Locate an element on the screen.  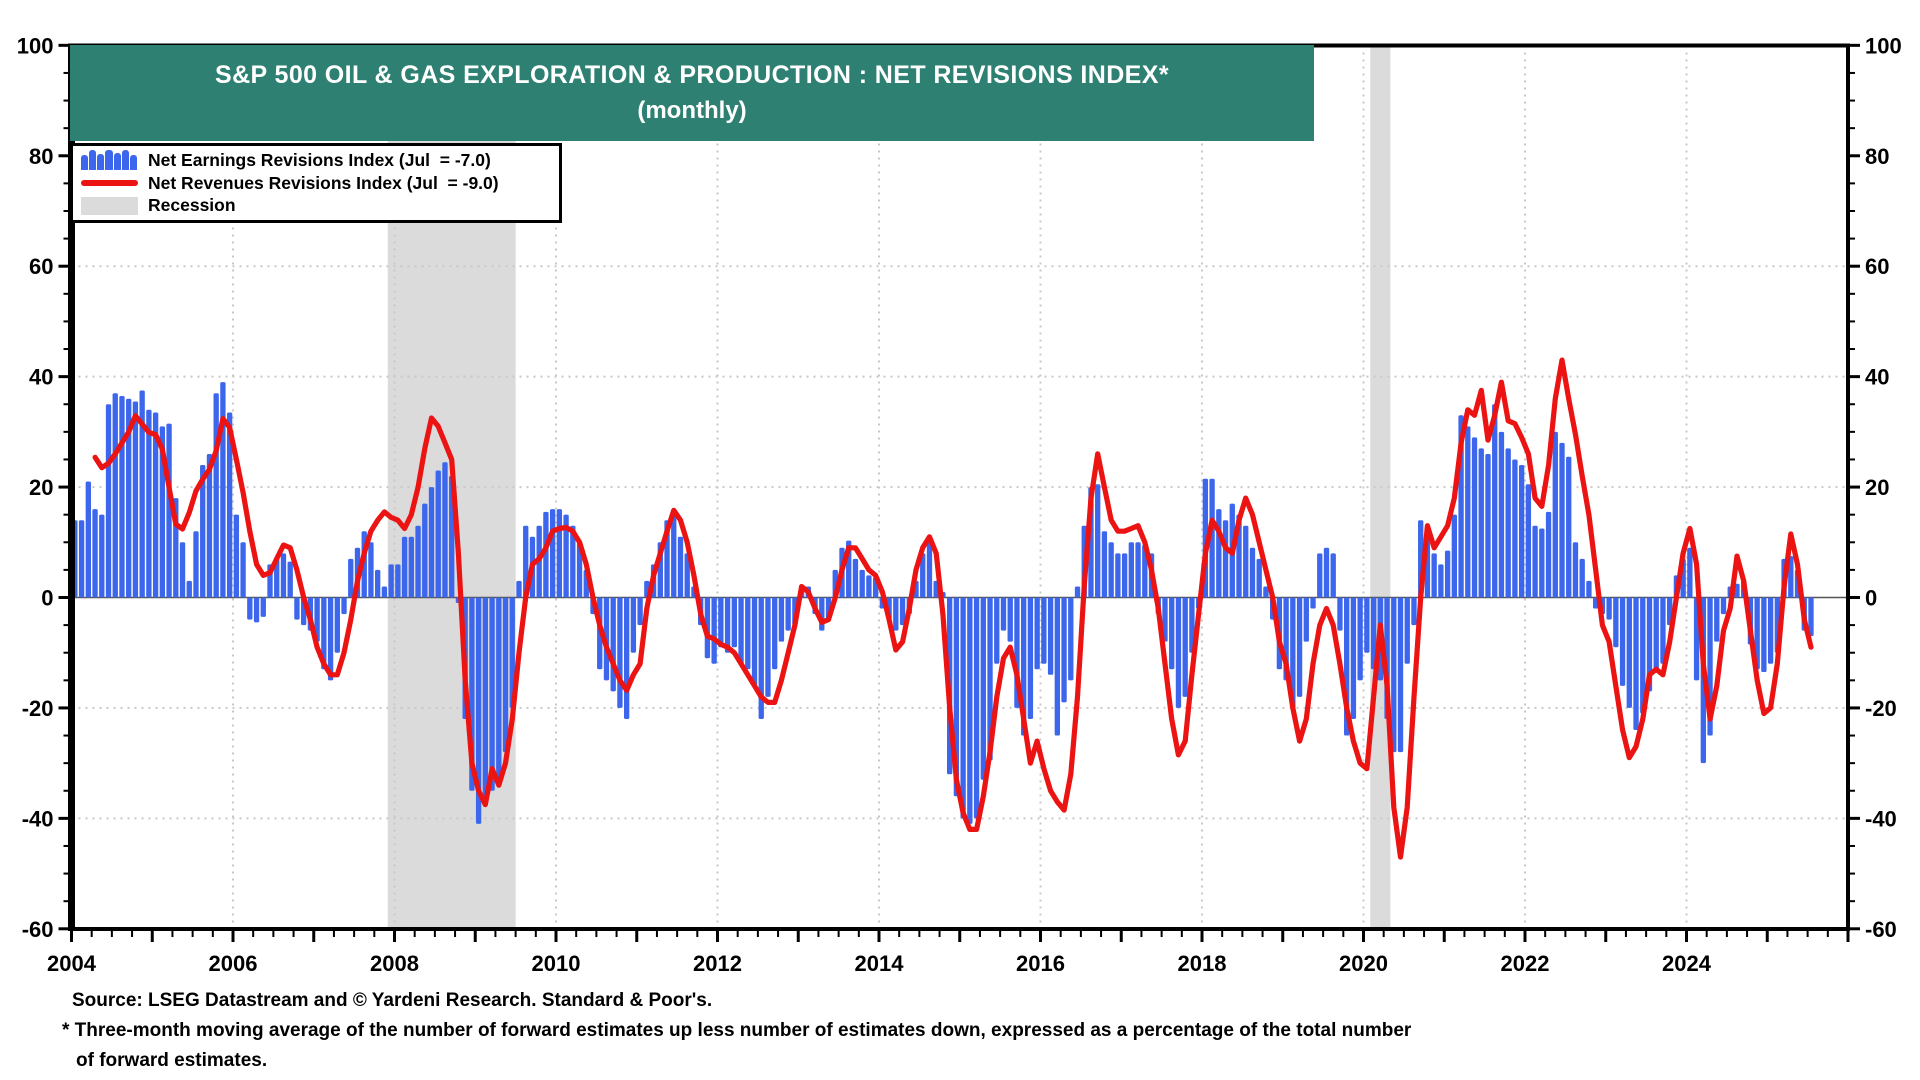
legend-item-recession: Recession is located at coordinates (320, 205).